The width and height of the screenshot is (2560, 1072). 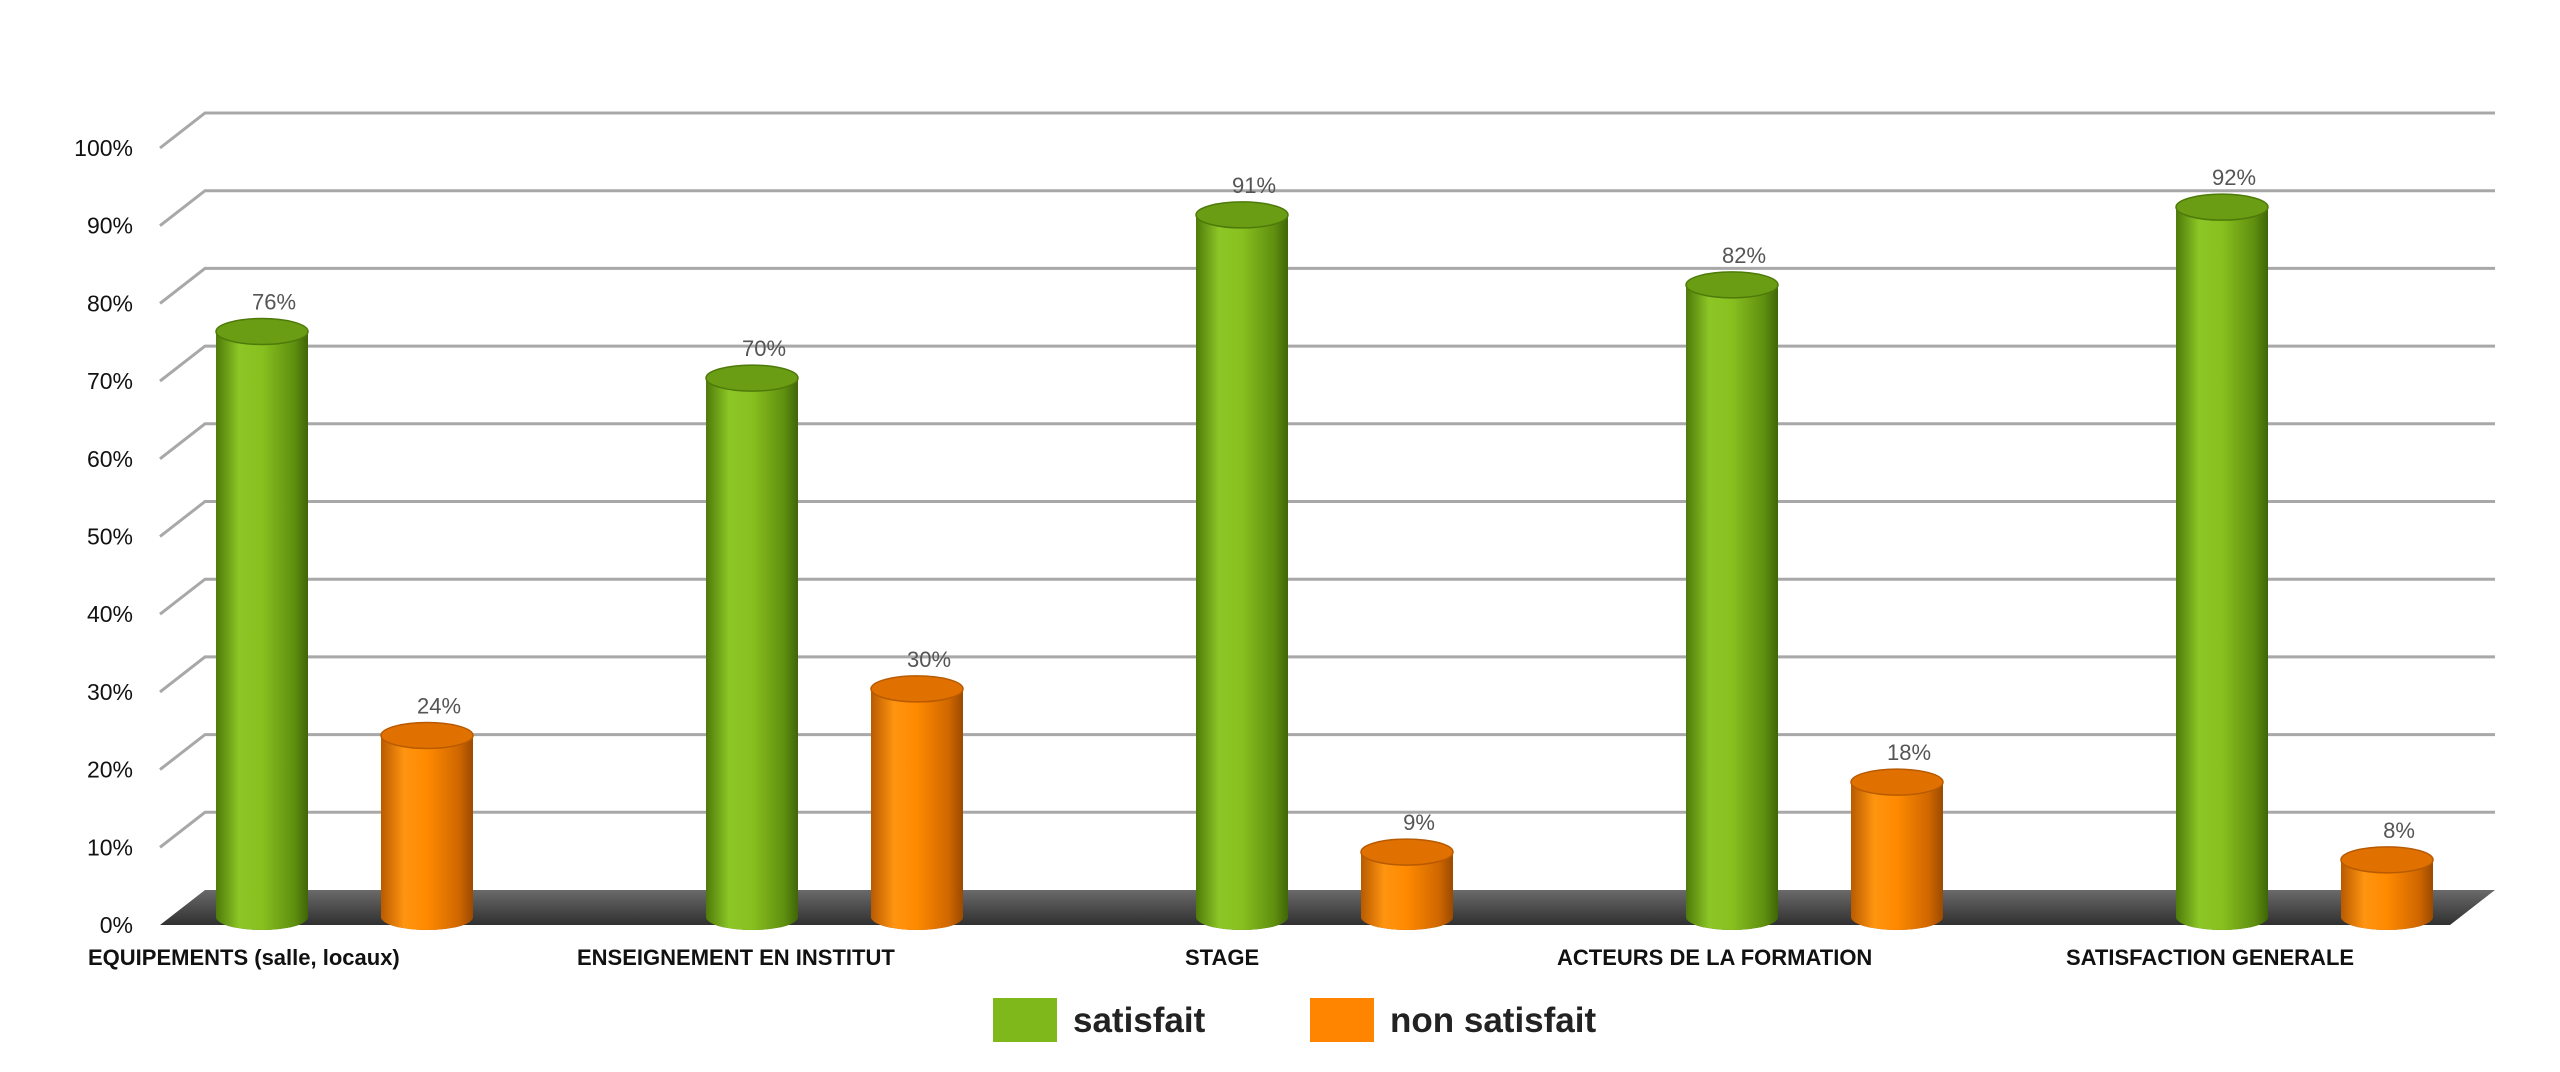 I want to click on data-label: 8%, so click(x=2399, y=830).